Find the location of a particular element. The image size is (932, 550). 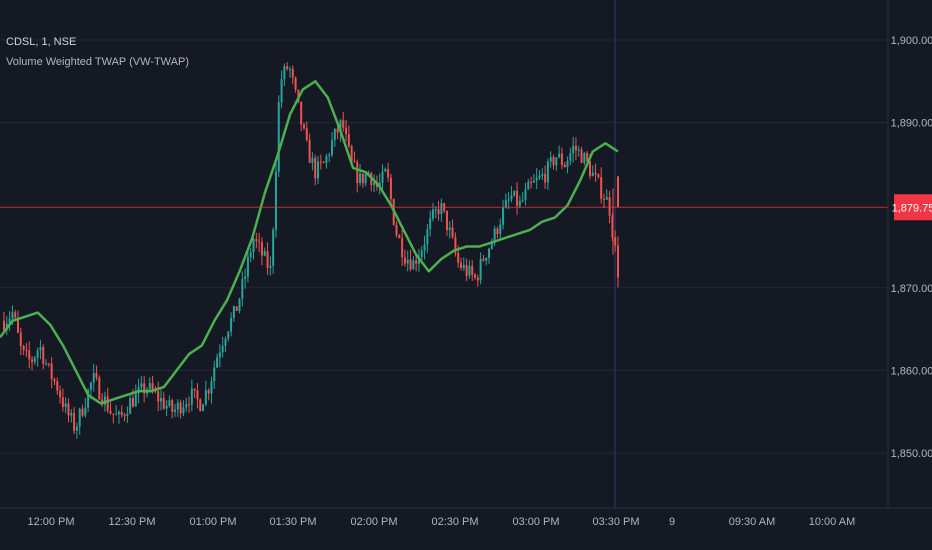

time-tick-label: 9 is located at coordinates (672, 522).